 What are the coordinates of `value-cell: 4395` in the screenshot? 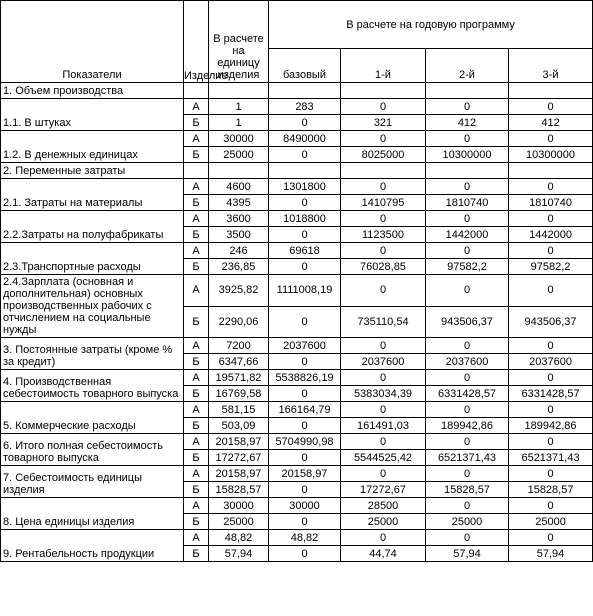 It's located at (238, 202).